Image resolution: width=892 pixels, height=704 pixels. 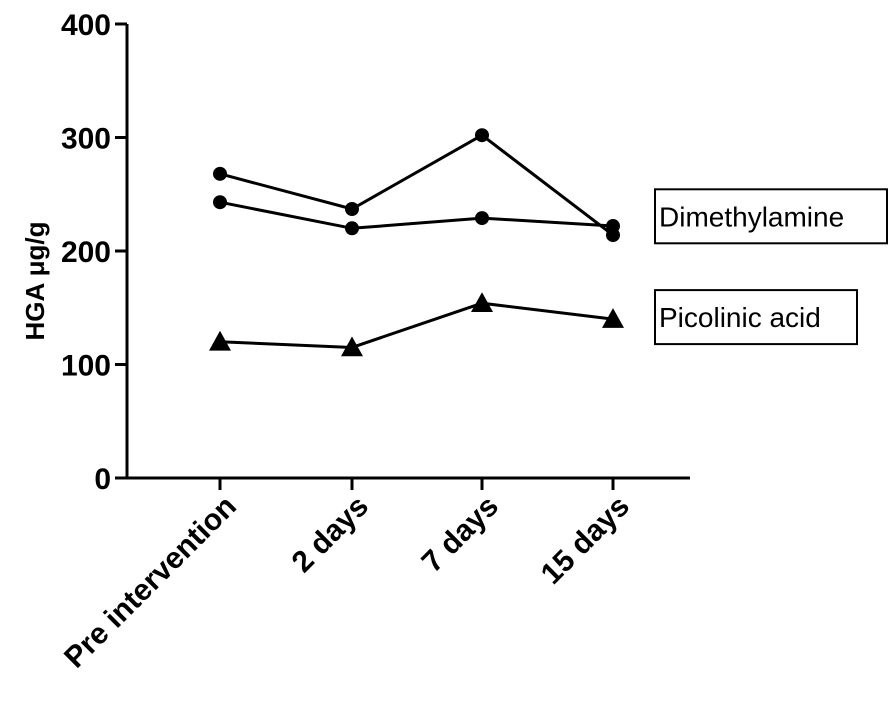 What do you see at coordinates (86, 139) in the screenshot?
I see `y-tick-label: 300` at bounding box center [86, 139].